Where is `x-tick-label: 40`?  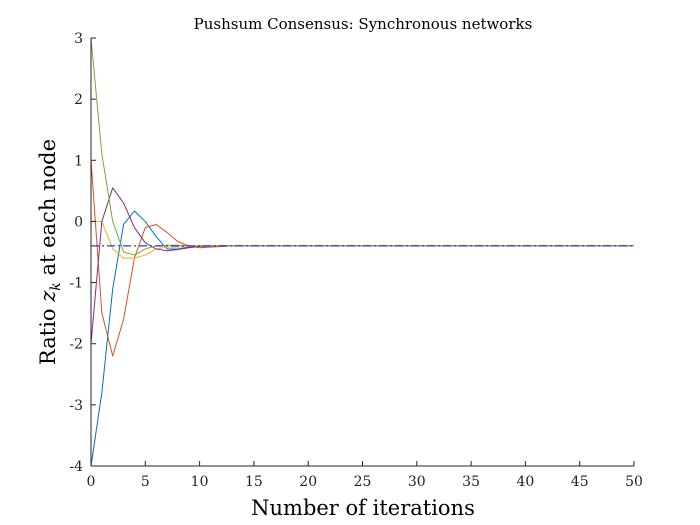
x-tick-label: 40 is located at coordinates (525, 482).